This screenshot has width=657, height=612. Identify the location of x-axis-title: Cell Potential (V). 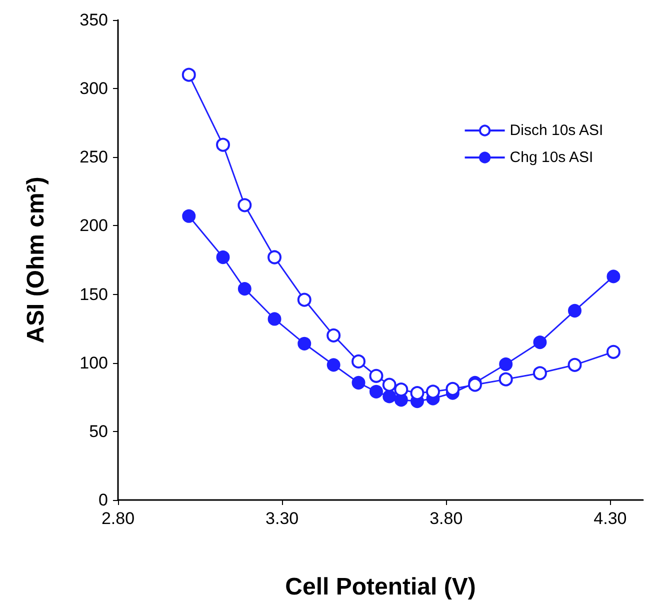
(380, 587).